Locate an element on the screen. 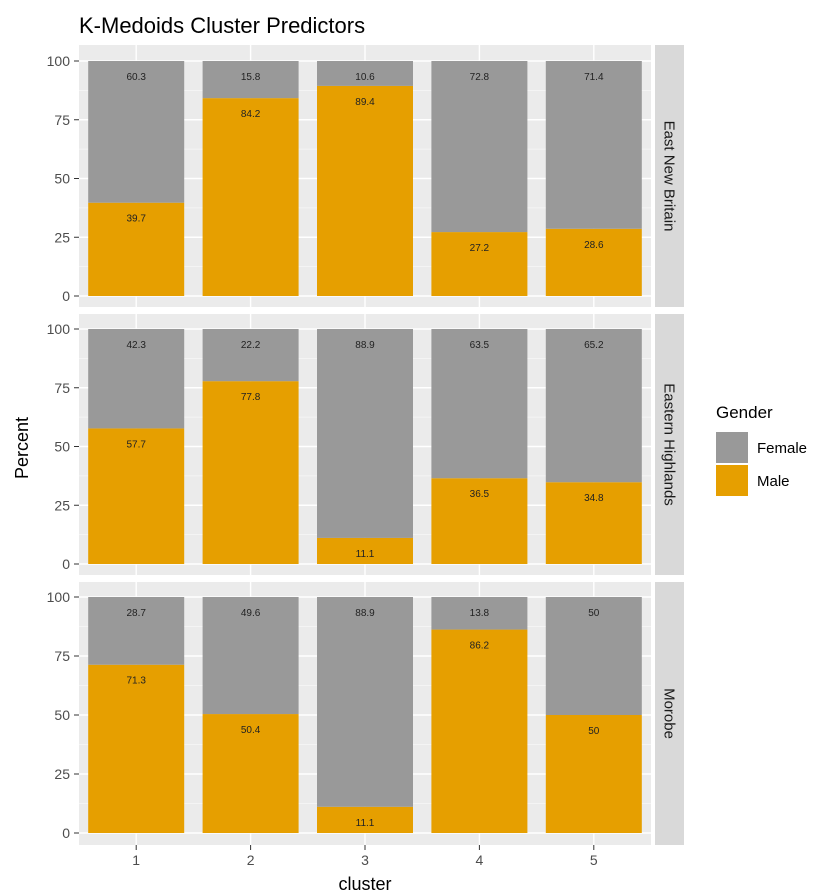 Image resolution: width=829 pixels, height=896 pixels. data-label: 77.8 is located at coordinates (251, 397).